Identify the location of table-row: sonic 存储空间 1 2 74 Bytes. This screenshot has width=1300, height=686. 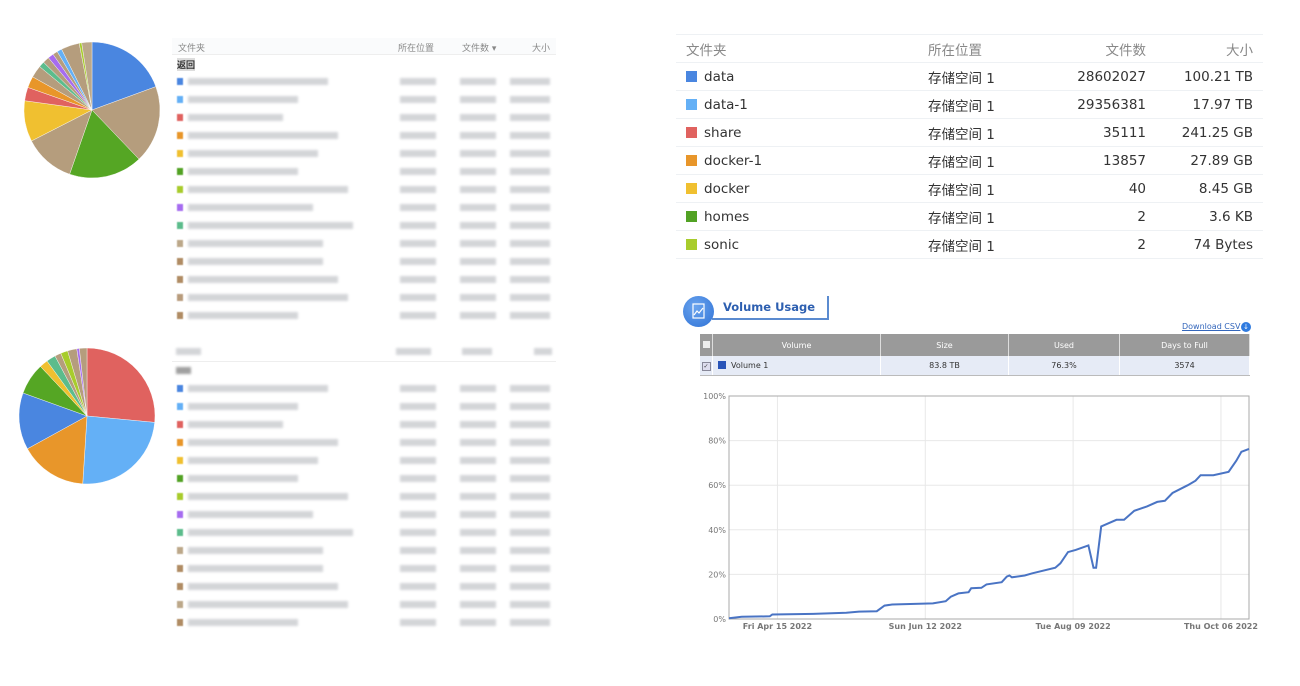
(969, 244).